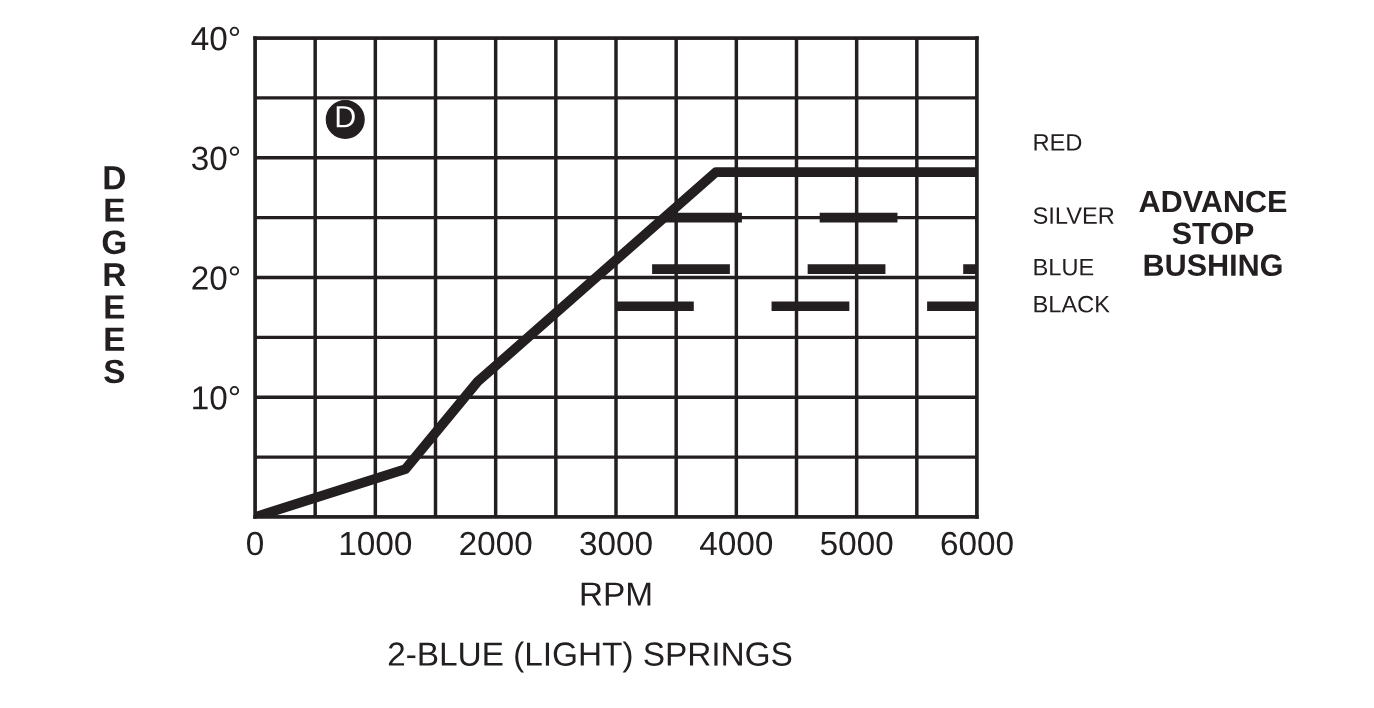  What do you see at coordinates (1213, 233) in the screenshot?
I see `text: ADVANCE STOP BUSHING` at bounding box center [1213, 233].